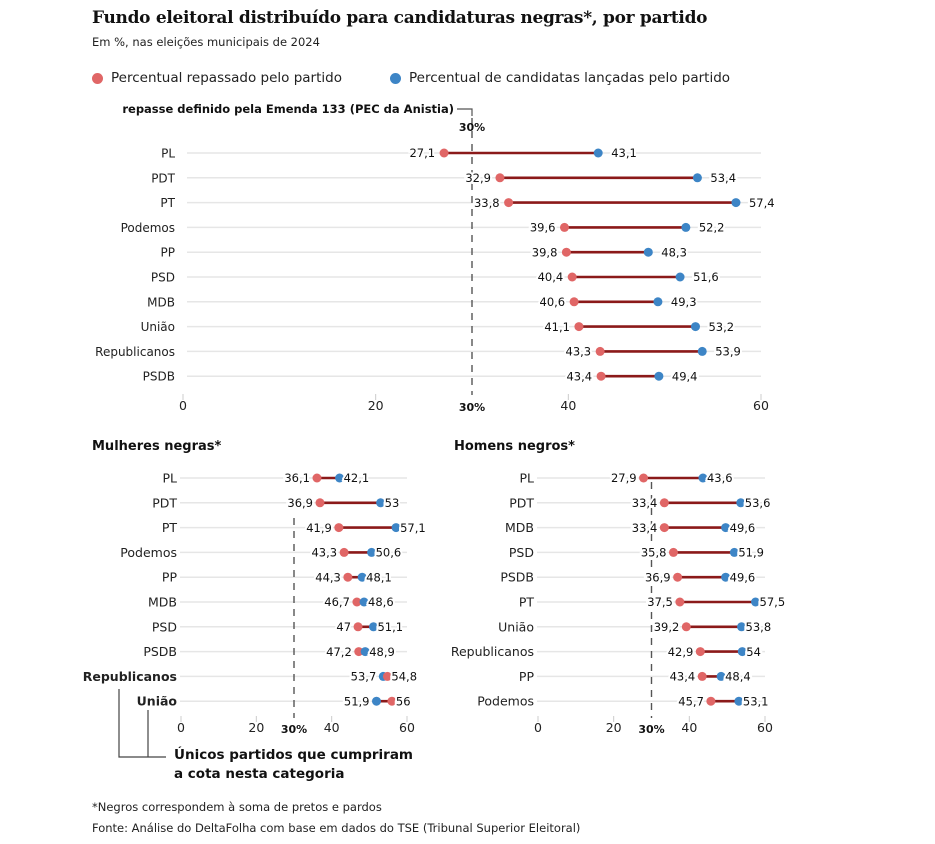 The width and height of the screenshot is (935, 844). I want to click on reference-label-top: 30%, so click(472, 127).